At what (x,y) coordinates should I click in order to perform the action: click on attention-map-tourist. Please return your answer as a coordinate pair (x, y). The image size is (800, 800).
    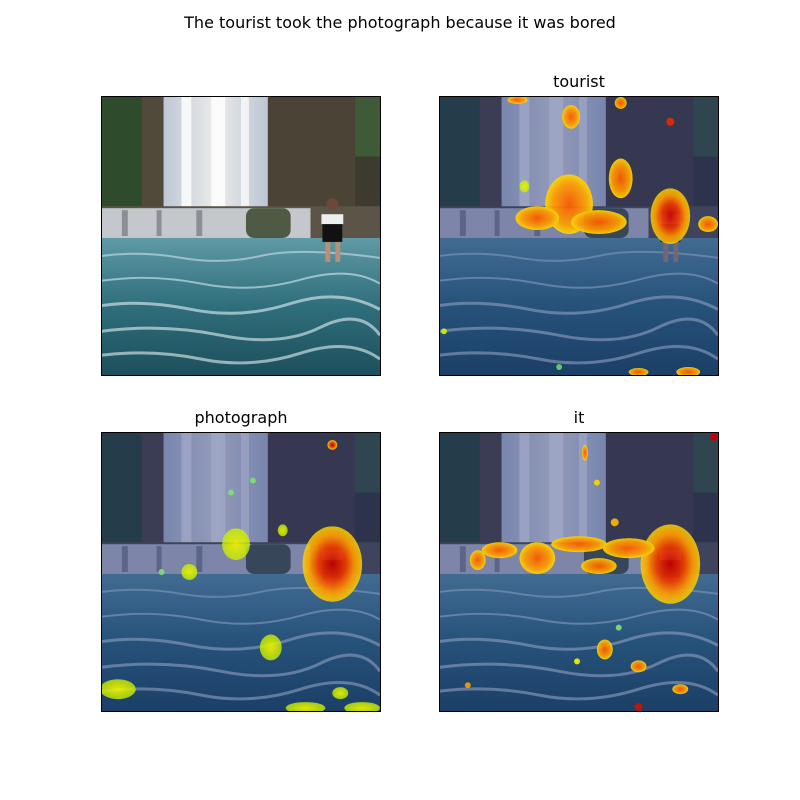
    Looking at the image, I should click on (579, 236).